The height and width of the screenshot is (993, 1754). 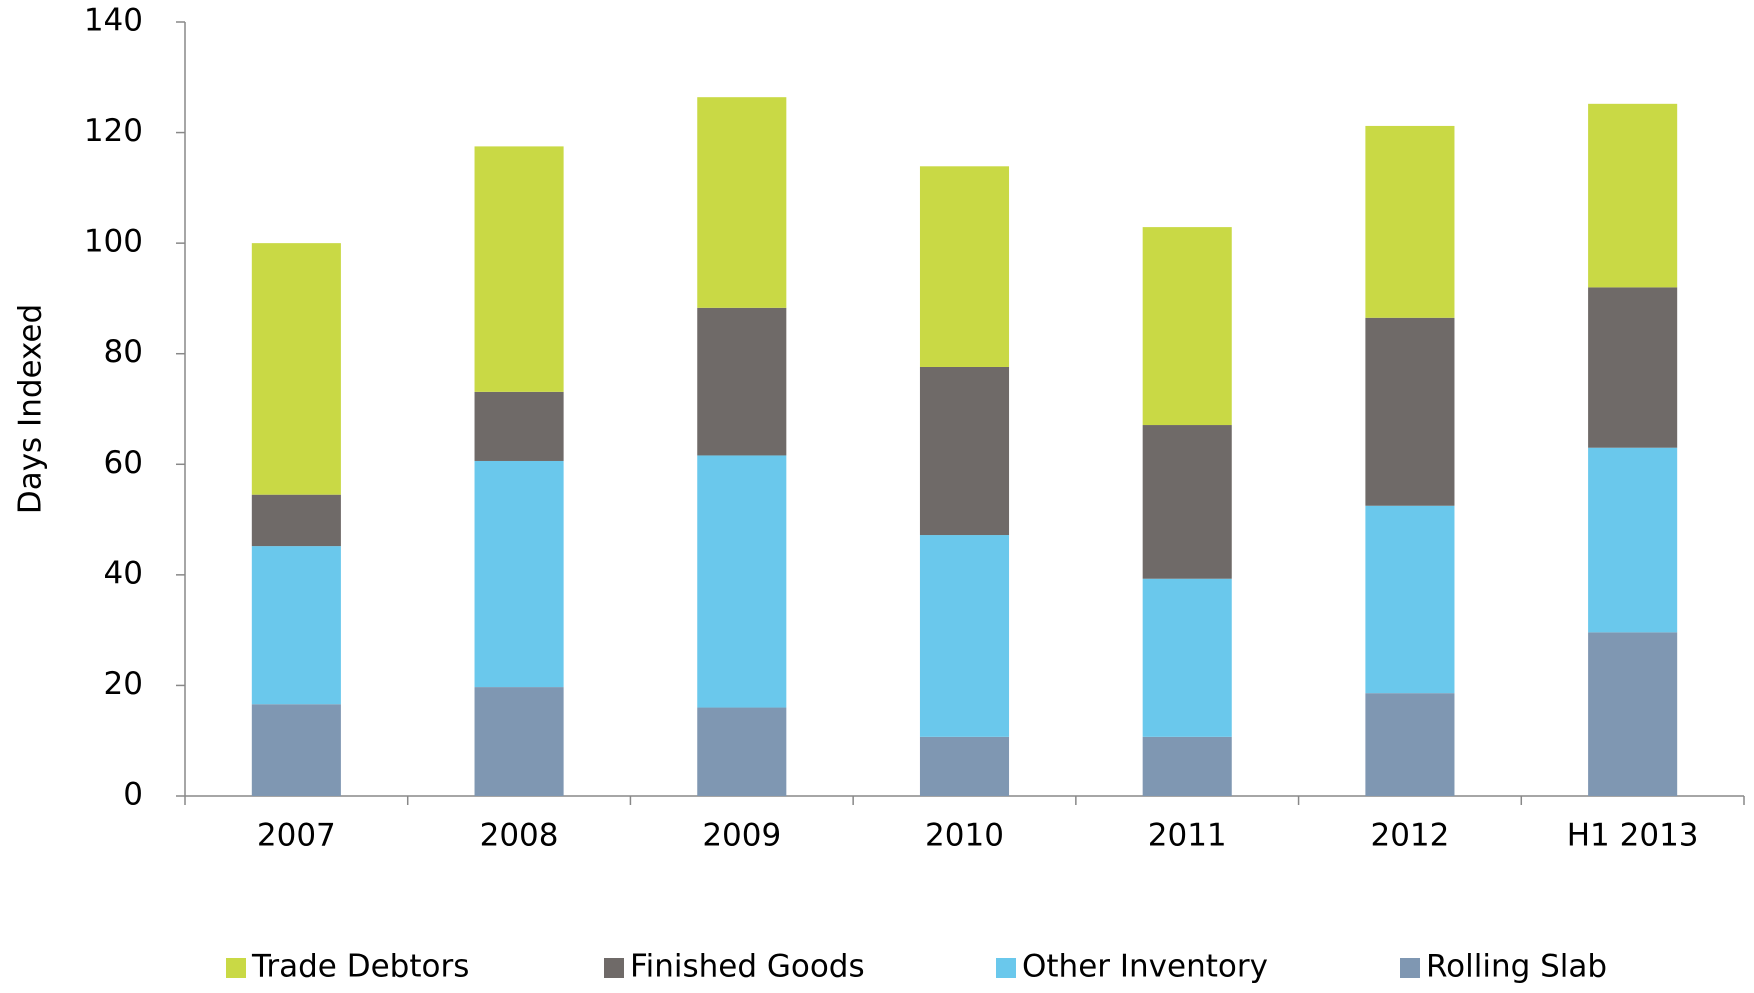 I want to click on y-tick-label: 80, so click(x=123, y=352).